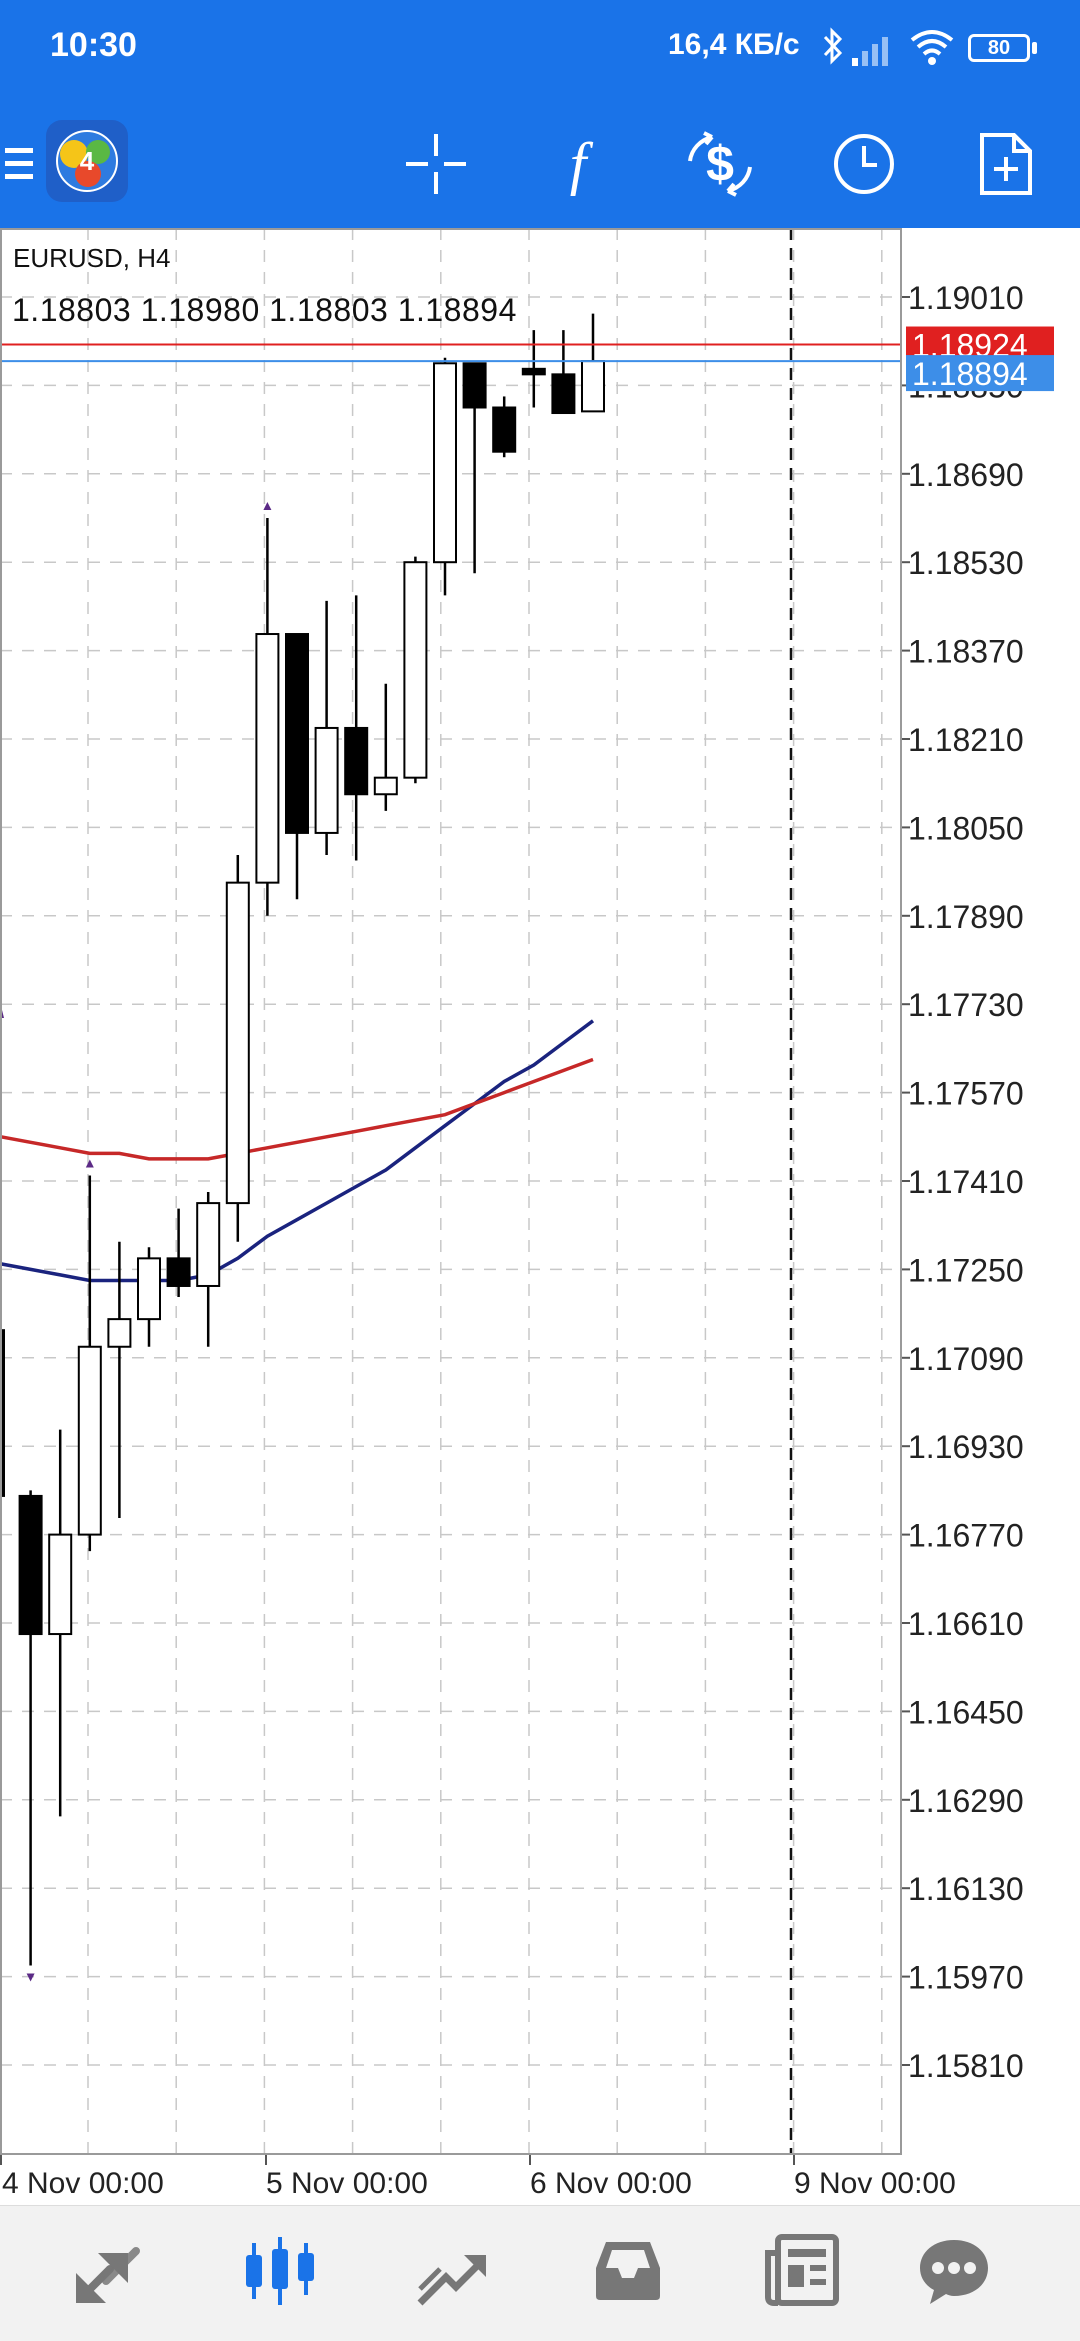 Image resolution: width=1080 pixels, height=2341 pixels. I want to click on history-inbox-icon, so click(628, 2271).